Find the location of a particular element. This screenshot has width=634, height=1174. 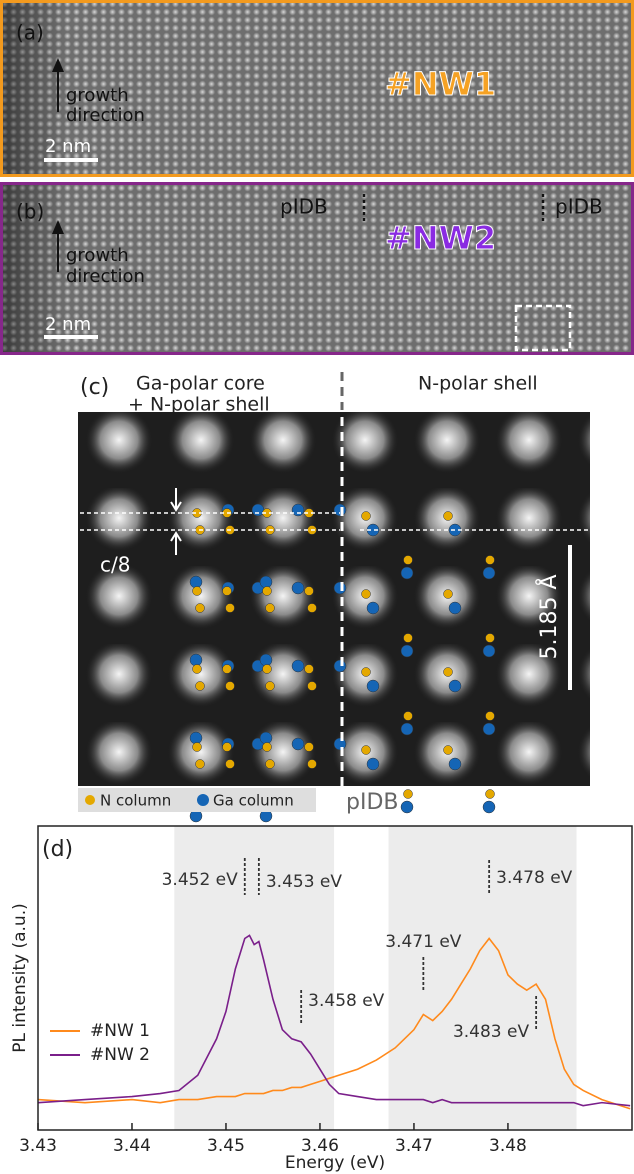

series-line is located at coordinates (334, 1023).